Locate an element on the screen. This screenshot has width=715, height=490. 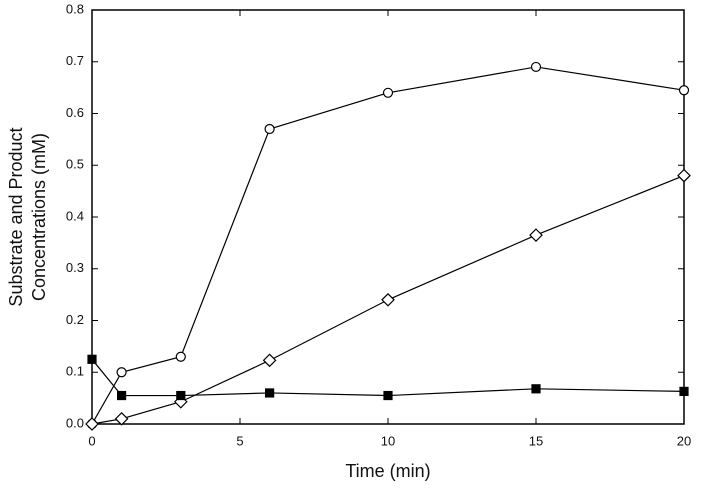
y-tick-label: 0.0 is located at coordinates (75, 422).